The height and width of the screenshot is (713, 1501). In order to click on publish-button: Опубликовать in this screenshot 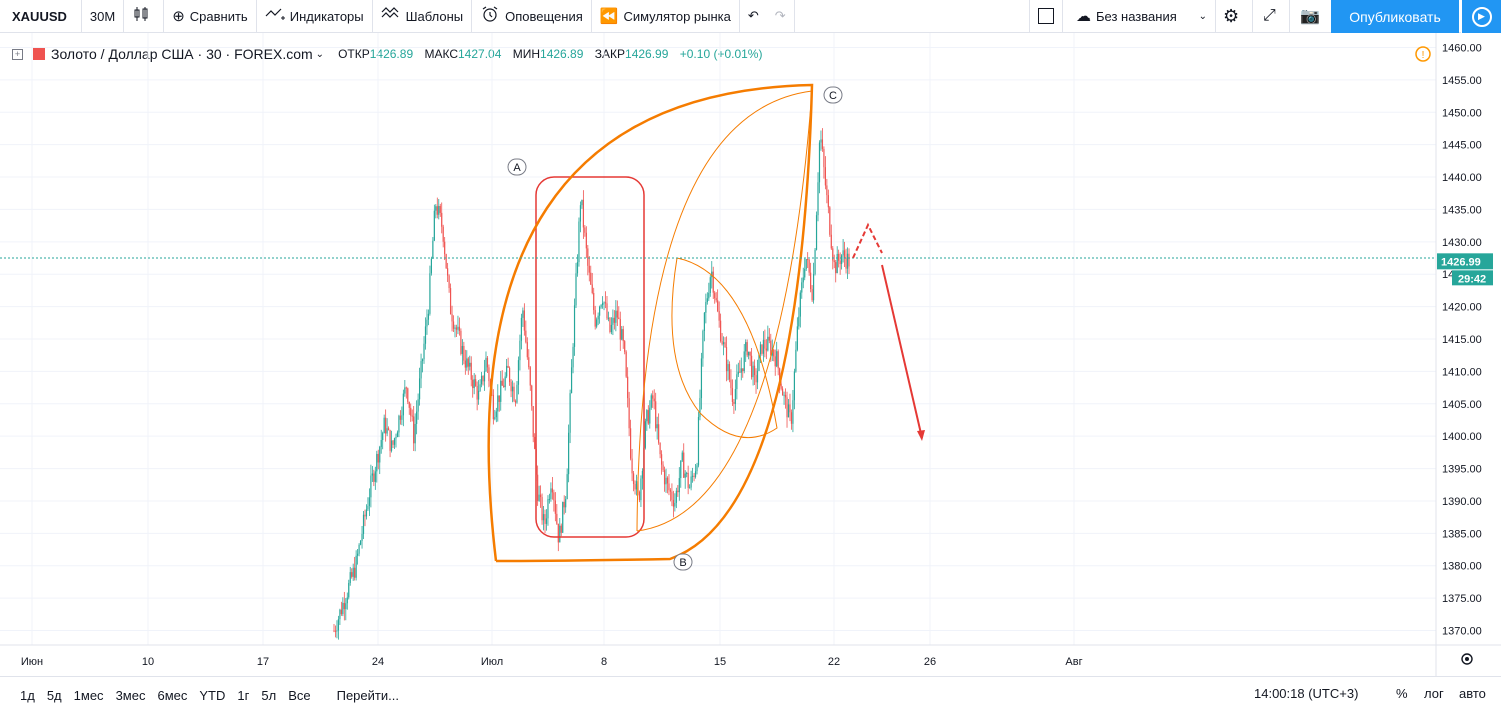, I will do `click(1395, 16)`.